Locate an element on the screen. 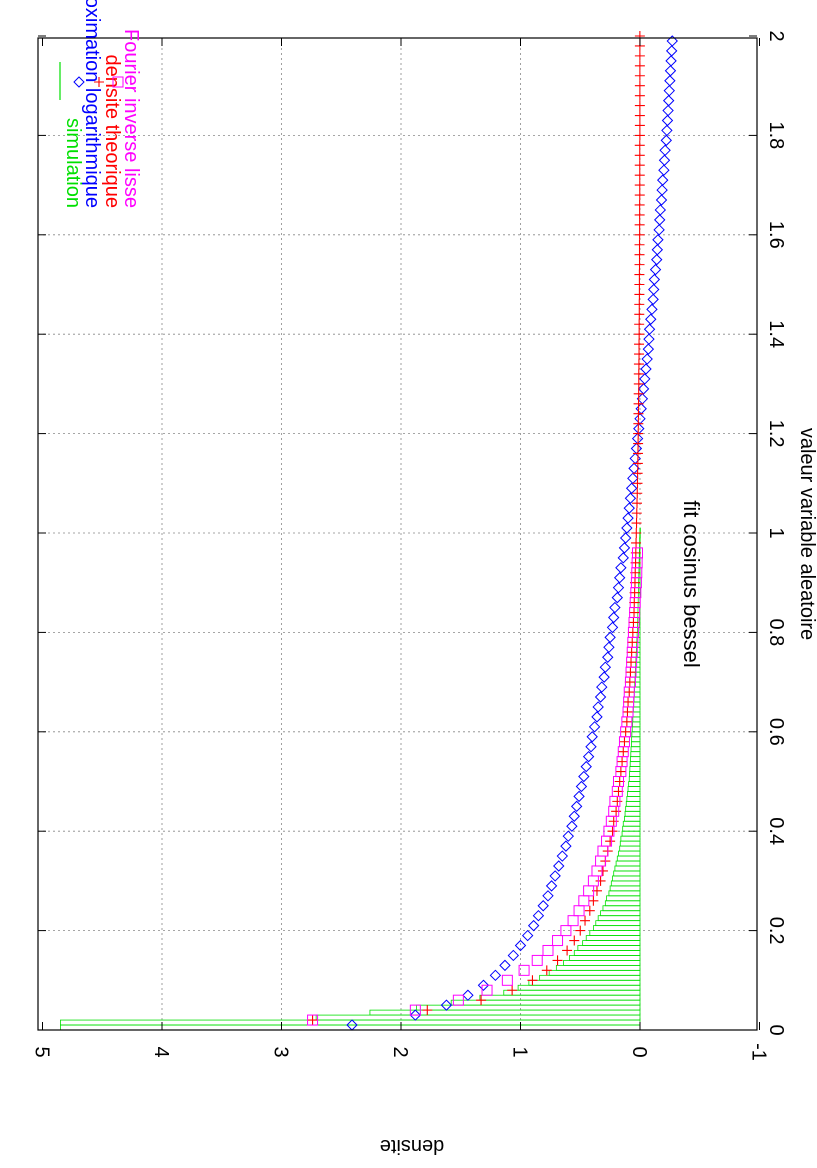  x-tick-label: 1.8 is located at coordinates (776, 135).